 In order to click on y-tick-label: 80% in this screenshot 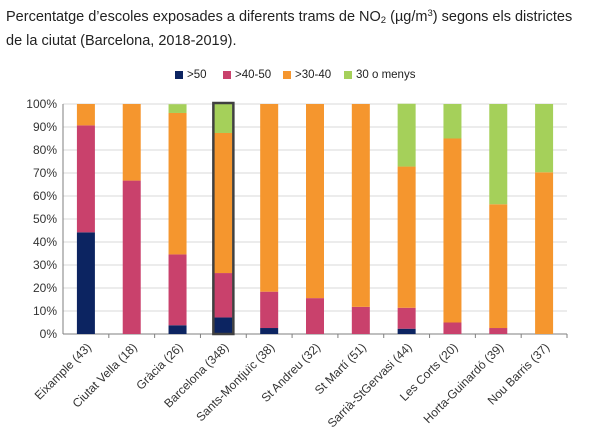, I will do `click(45, 150)`.